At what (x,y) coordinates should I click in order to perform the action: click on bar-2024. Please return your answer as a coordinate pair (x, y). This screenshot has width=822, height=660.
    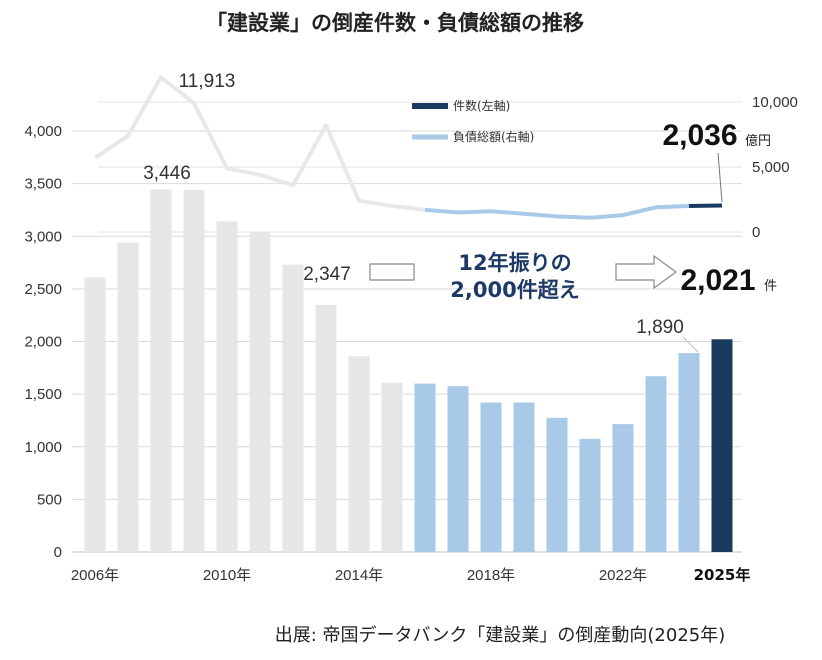
    Looking at the image, I should click on (689, 452).